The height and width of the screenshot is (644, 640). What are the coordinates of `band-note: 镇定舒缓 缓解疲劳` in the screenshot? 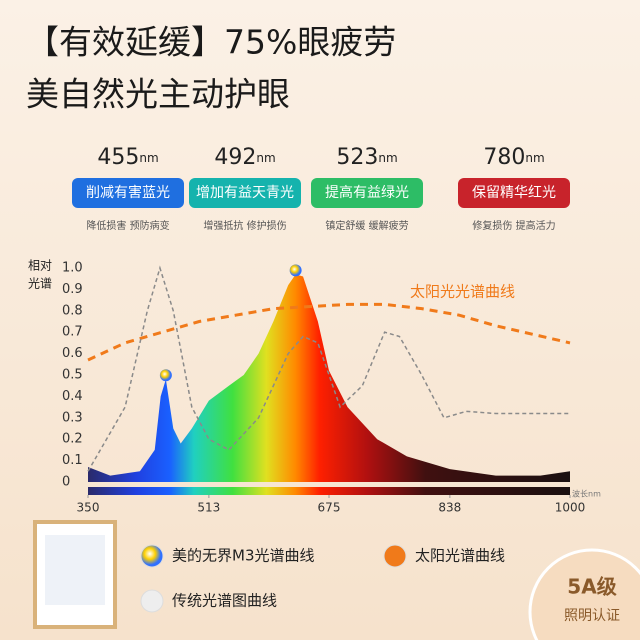 It's located at (366, 225).